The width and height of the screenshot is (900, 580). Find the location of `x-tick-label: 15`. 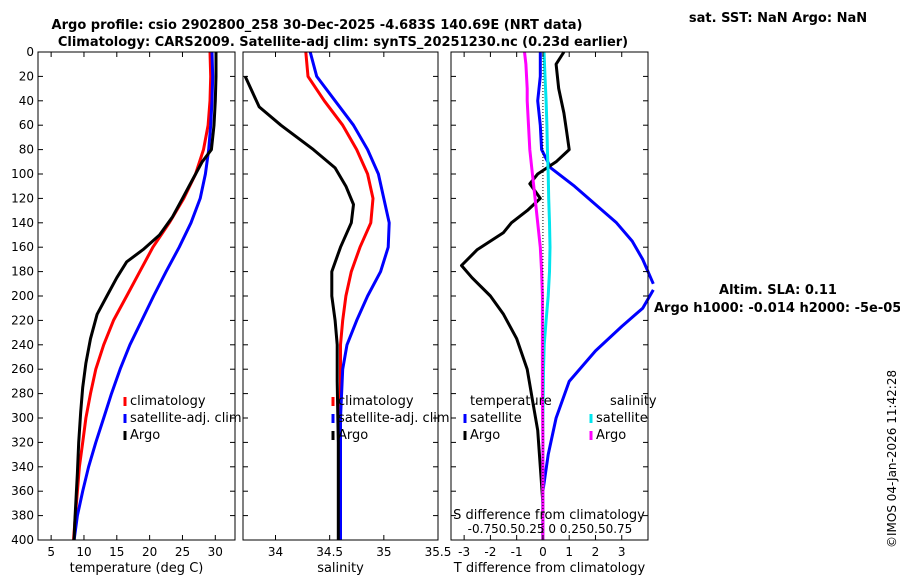

x-tick-label: 15 is located at coordinates (116, 552).